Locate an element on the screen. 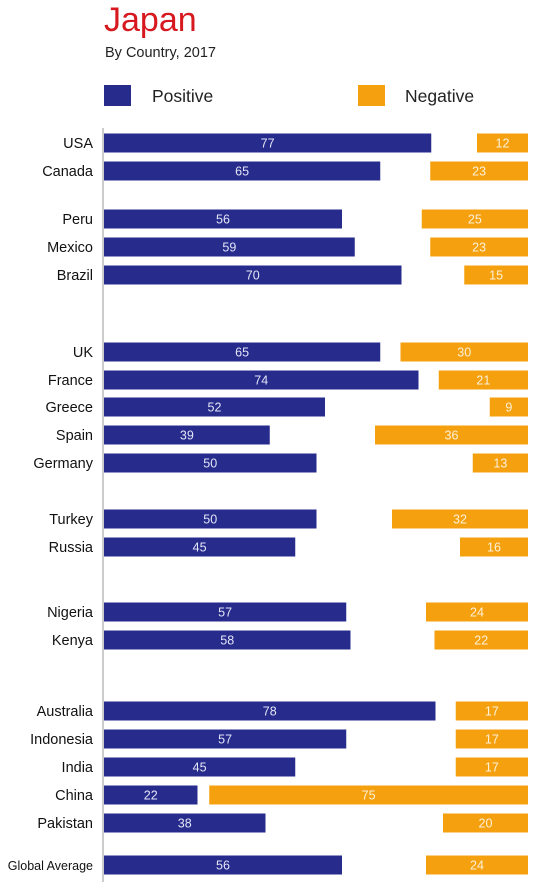 Image resolution: width=534 pixels, height=885 pixels. negative-value-label-brazil: 15 is located at coordinates (496, 276).